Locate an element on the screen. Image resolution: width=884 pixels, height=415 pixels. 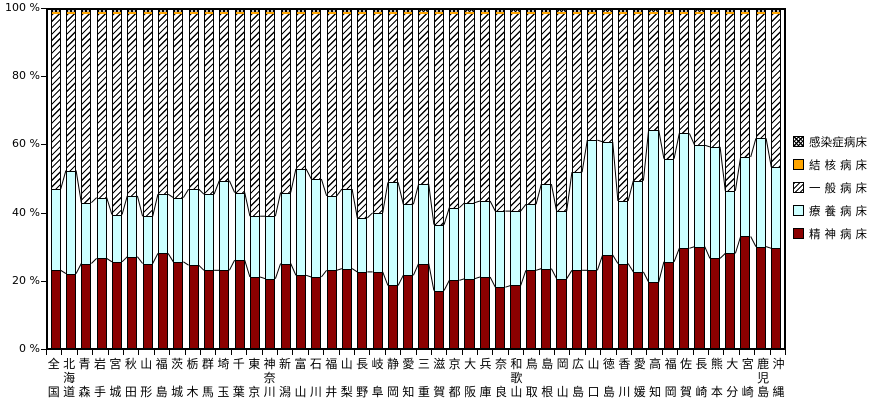
category-label-和歌山: 和歌山 is located at coordinates (516, 378).